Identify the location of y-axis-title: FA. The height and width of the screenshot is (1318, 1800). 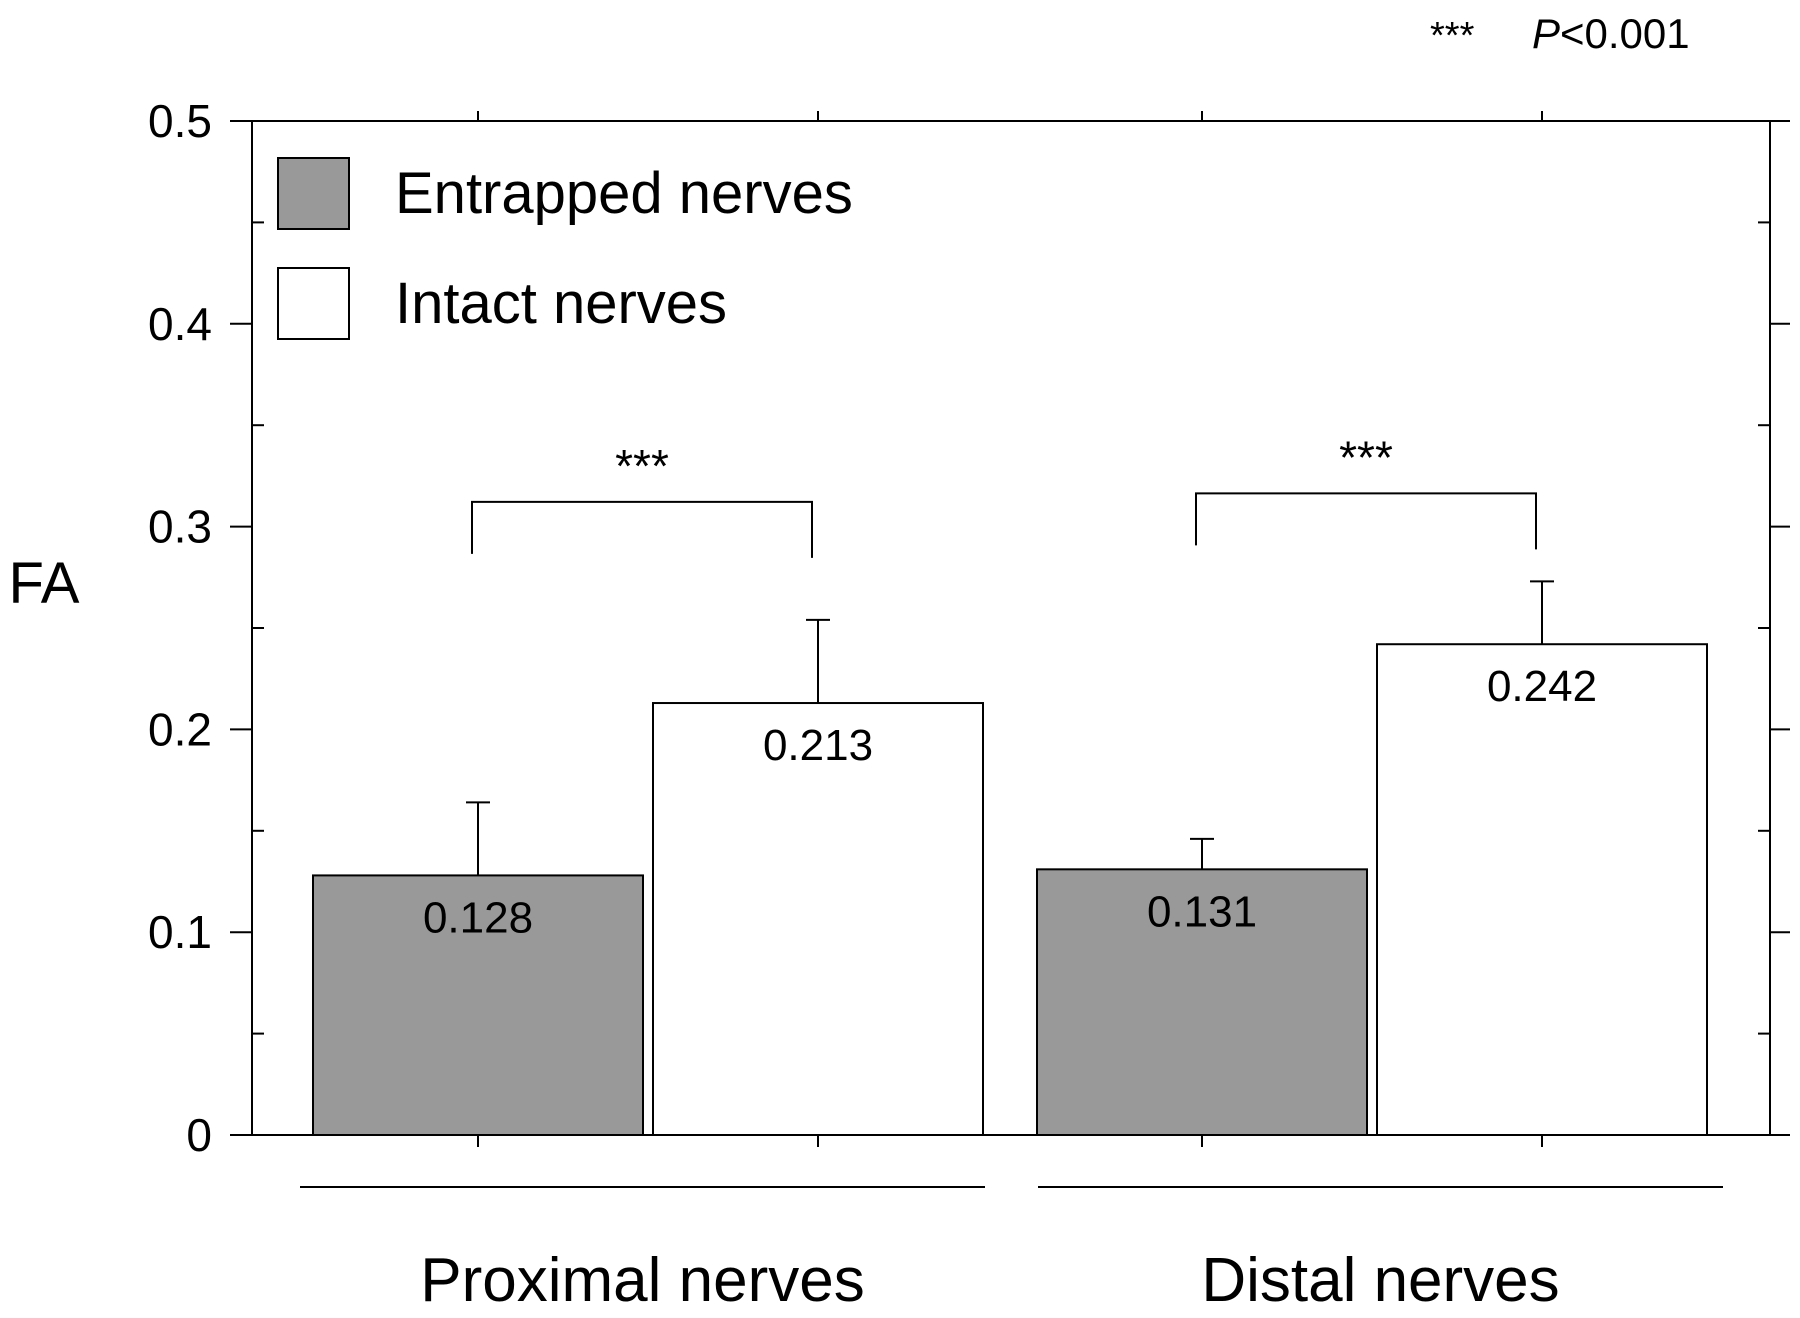
(44, 583).